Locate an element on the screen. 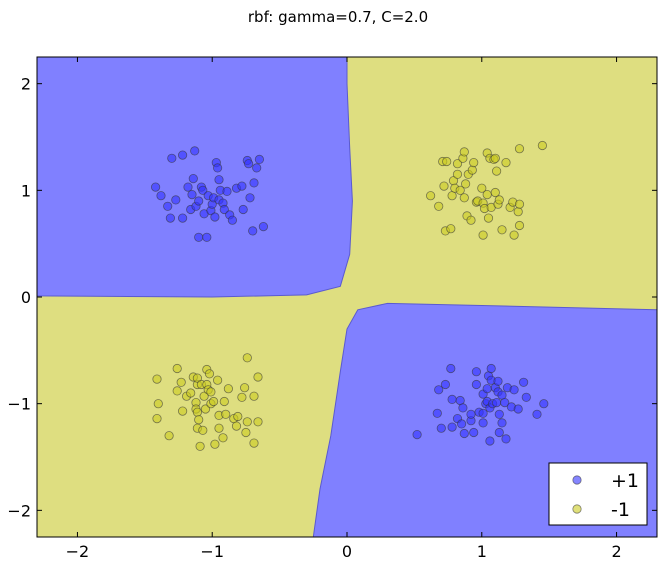  y-tick-label: −2 is located at coordinates (19, 510).